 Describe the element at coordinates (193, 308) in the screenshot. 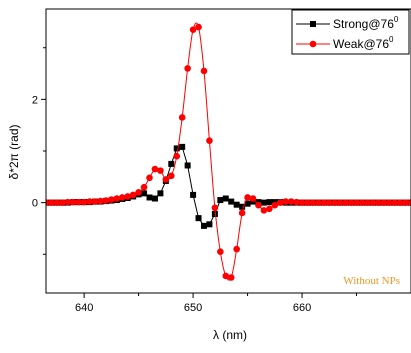

I see `x-tick-label: 650` at that location.